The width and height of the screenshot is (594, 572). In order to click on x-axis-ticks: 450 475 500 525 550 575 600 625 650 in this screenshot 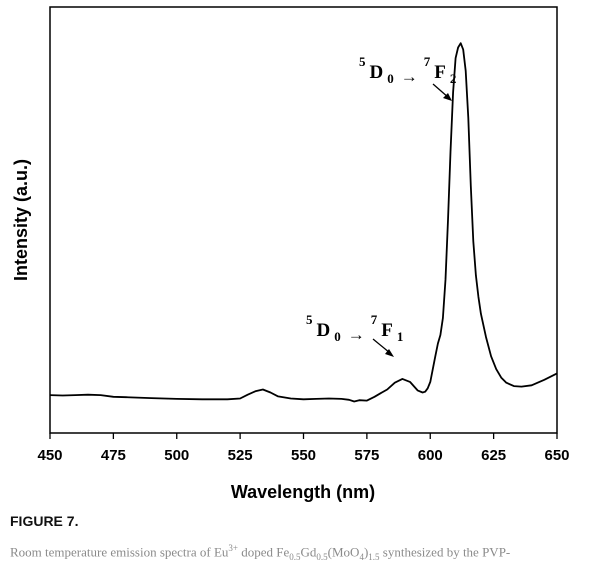, I will do `click(303, 448)`.